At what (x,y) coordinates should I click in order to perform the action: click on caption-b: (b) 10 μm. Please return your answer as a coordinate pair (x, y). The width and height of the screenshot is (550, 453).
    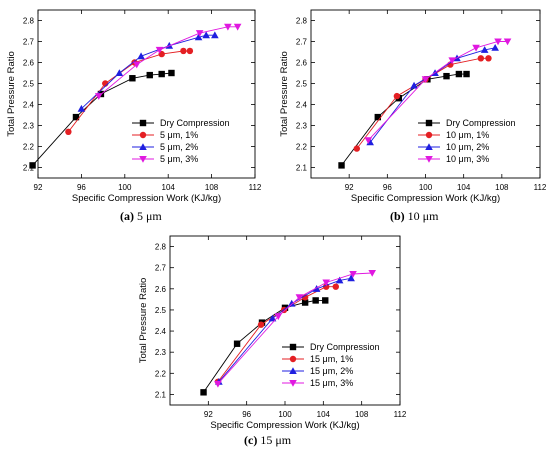
    Looking at the image, I should click on (414, 216).